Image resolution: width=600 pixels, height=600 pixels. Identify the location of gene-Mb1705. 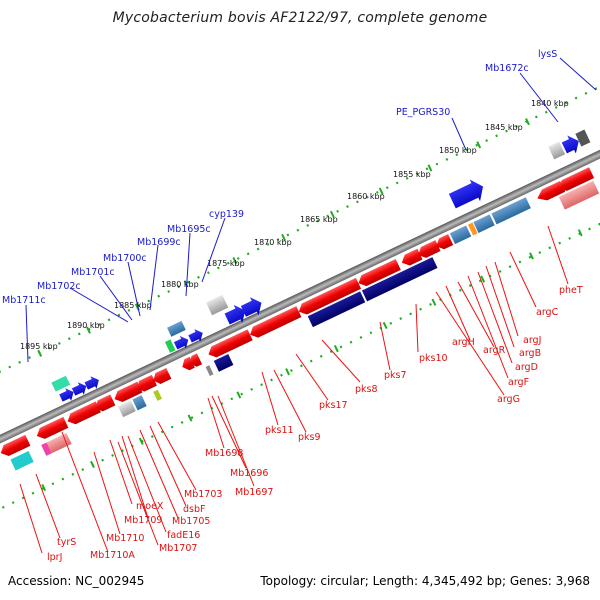
(147, 383).